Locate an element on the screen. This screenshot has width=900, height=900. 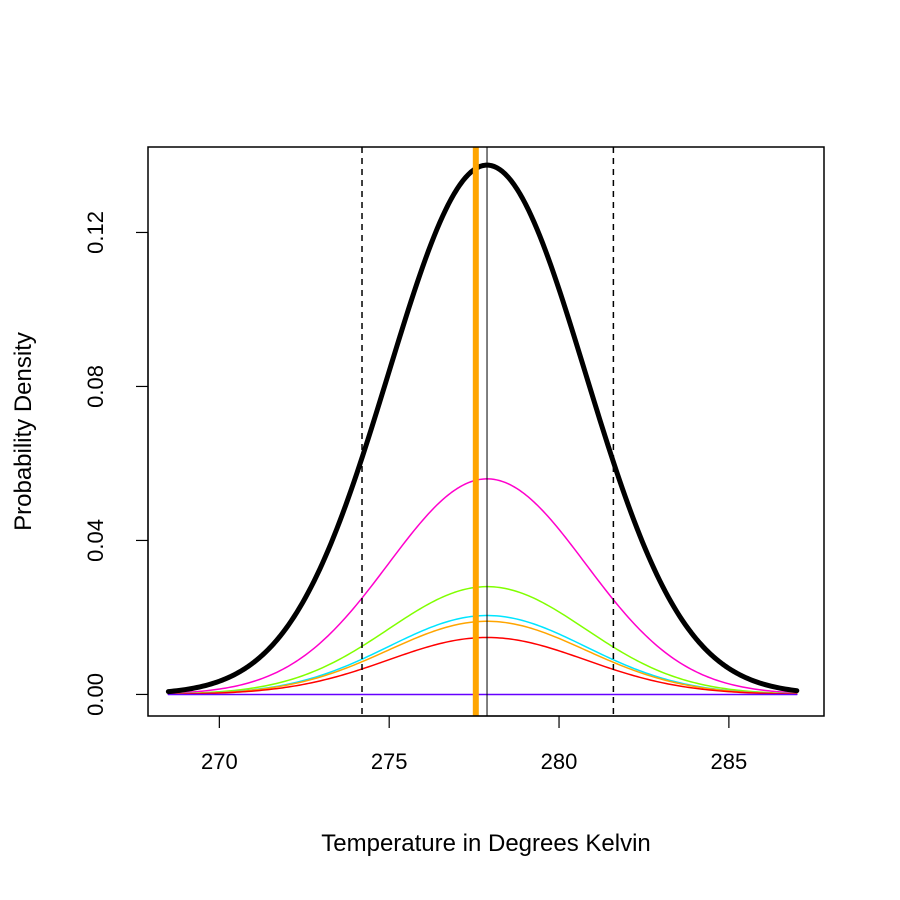
x-tick-label: 270 is located at coordinates (219, 761).